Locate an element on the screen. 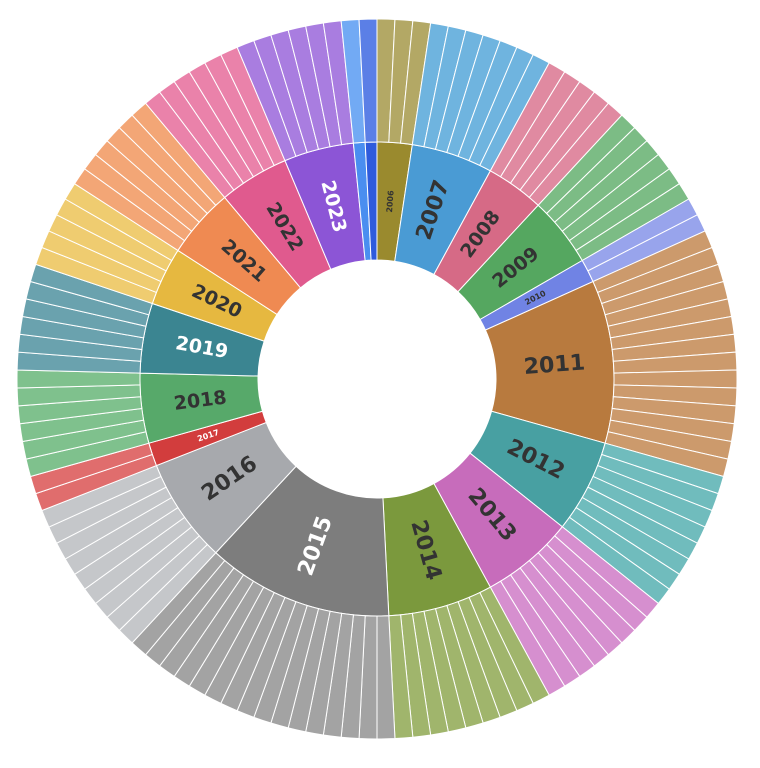 This screenshot has width=760, height=768. year-label-2006: 2006 is located at coordinates (390, 201).